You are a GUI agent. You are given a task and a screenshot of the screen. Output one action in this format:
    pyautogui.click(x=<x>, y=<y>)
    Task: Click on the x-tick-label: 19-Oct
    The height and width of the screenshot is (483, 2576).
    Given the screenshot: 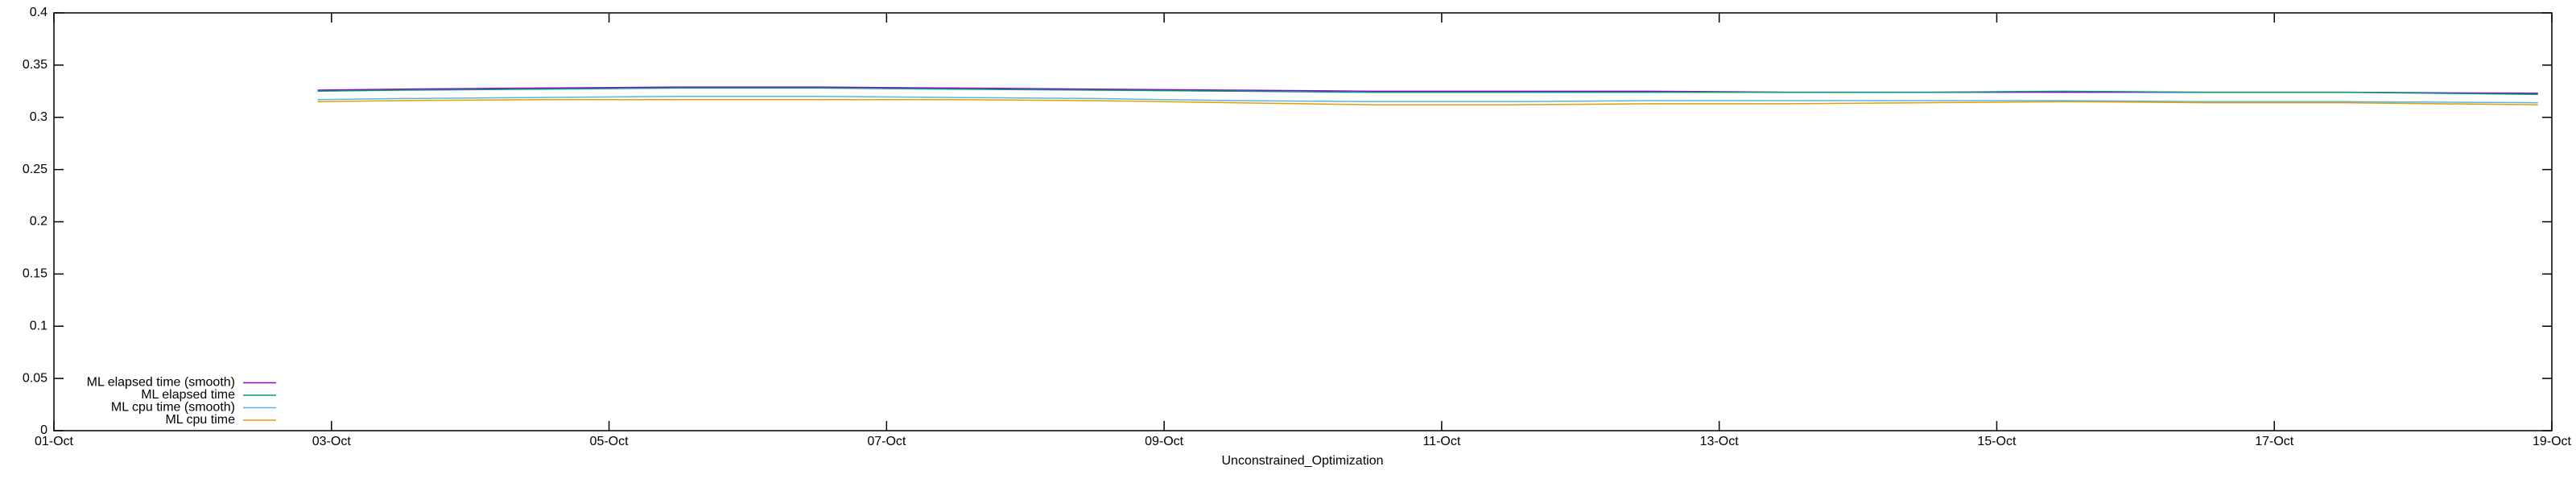 What is the action you would take?
    pyautogui.click(x=2552, y=442)
    